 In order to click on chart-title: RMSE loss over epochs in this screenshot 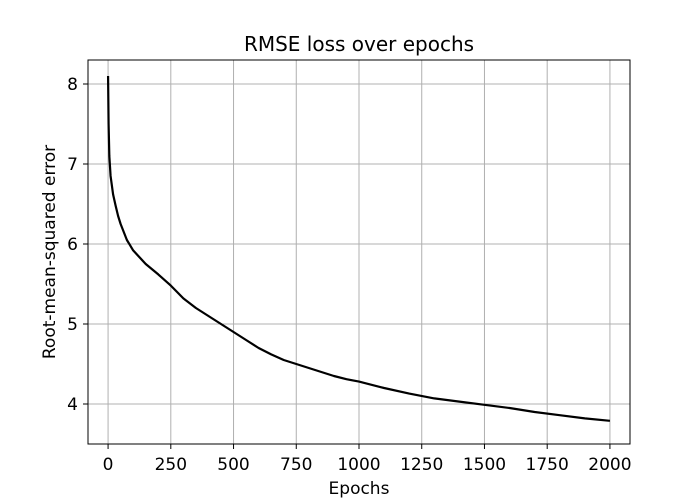, I will do `click(359, 44)`.